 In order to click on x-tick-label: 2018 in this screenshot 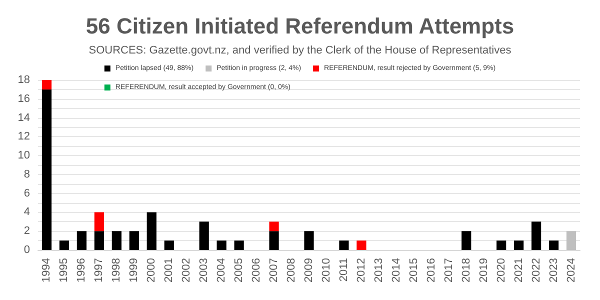, I will do `click(466, 270)`.